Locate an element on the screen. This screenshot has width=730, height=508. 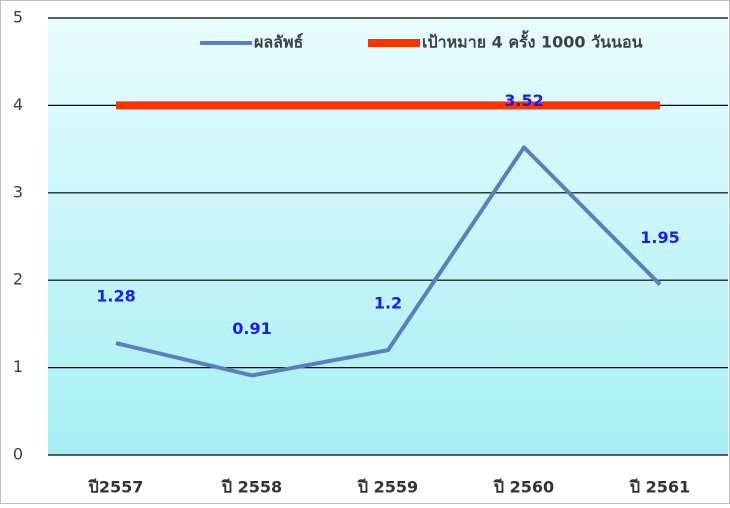
x-tick-label: ปี2557 is located at coordinates (115, 487).